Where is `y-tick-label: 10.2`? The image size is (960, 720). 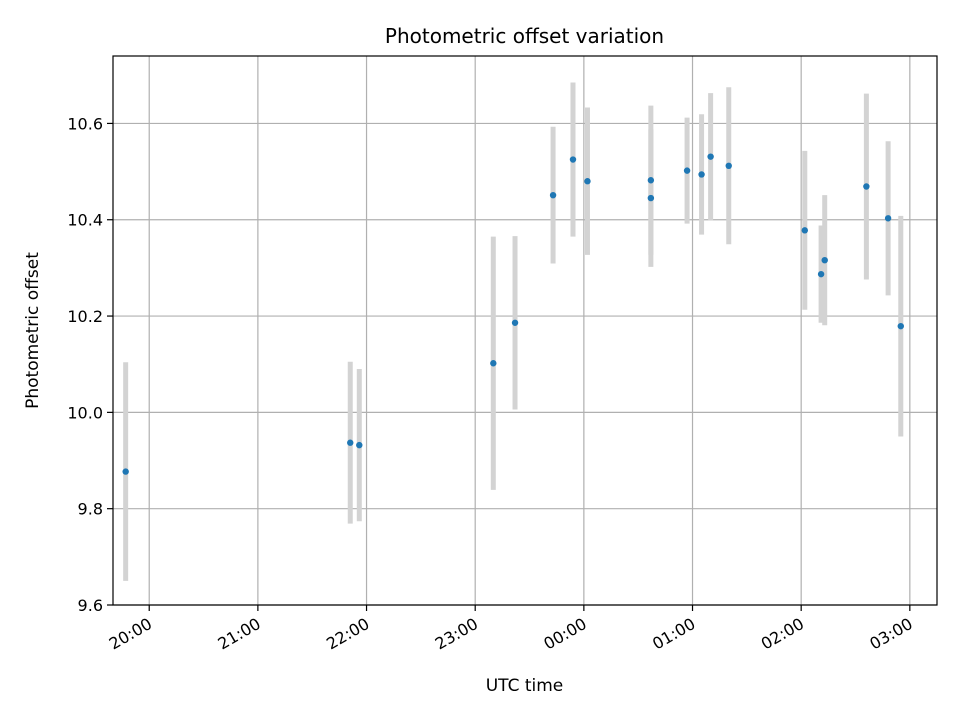
y-tick-label: 10.2 is located at coordinates (85, 316).